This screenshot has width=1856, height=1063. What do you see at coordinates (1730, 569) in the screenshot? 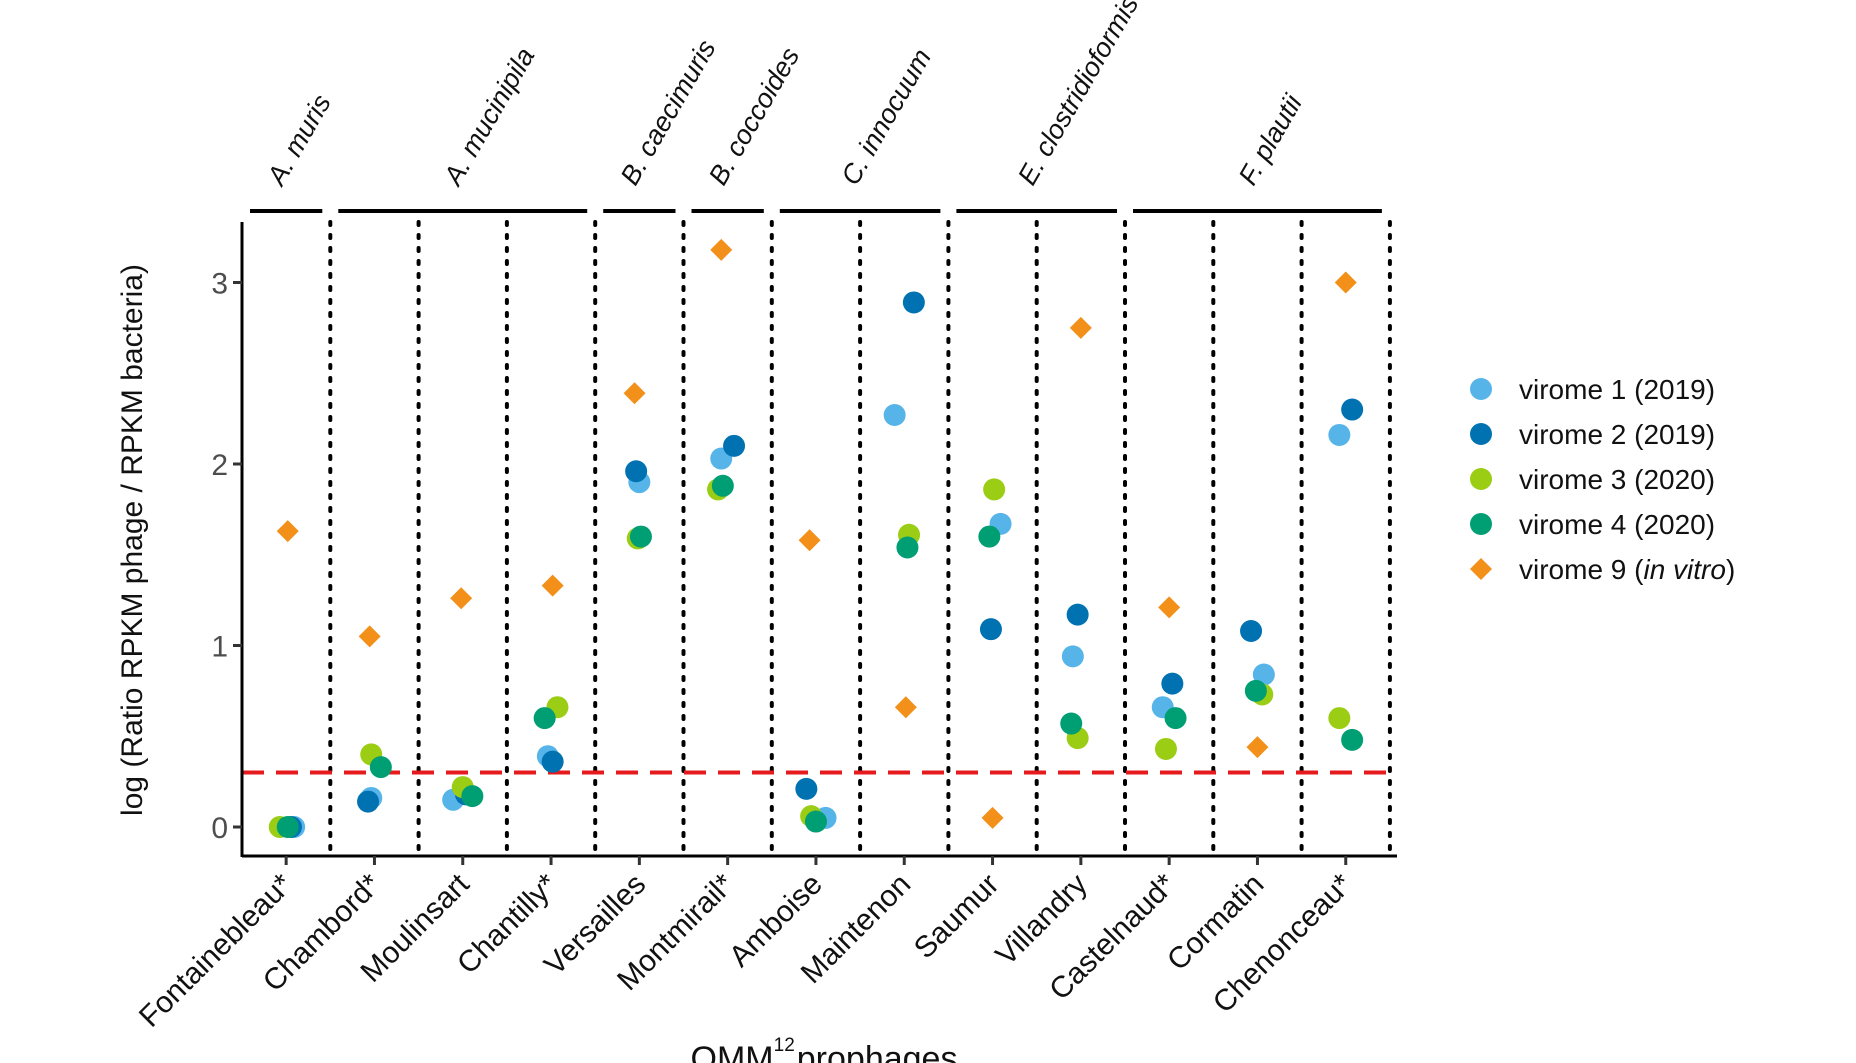
I see `legend-label-post: )` at bounding box center [1730, 569].